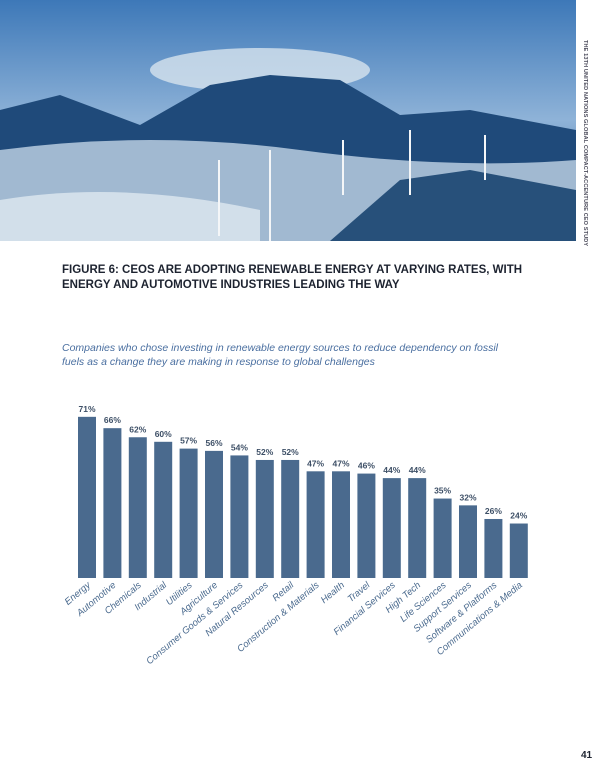 This screenshot has width=600, height=776. I want to click on data-label: 62%, so click(137, 429).